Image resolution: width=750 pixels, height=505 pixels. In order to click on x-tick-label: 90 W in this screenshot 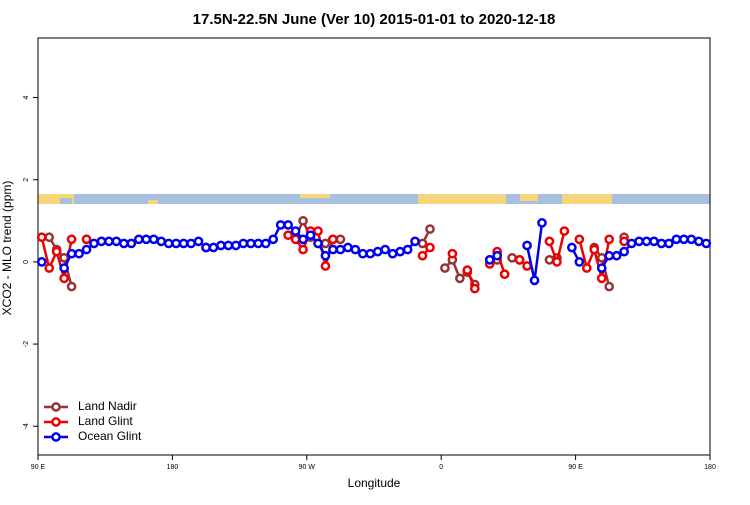, I will do `click(307, 467)`.